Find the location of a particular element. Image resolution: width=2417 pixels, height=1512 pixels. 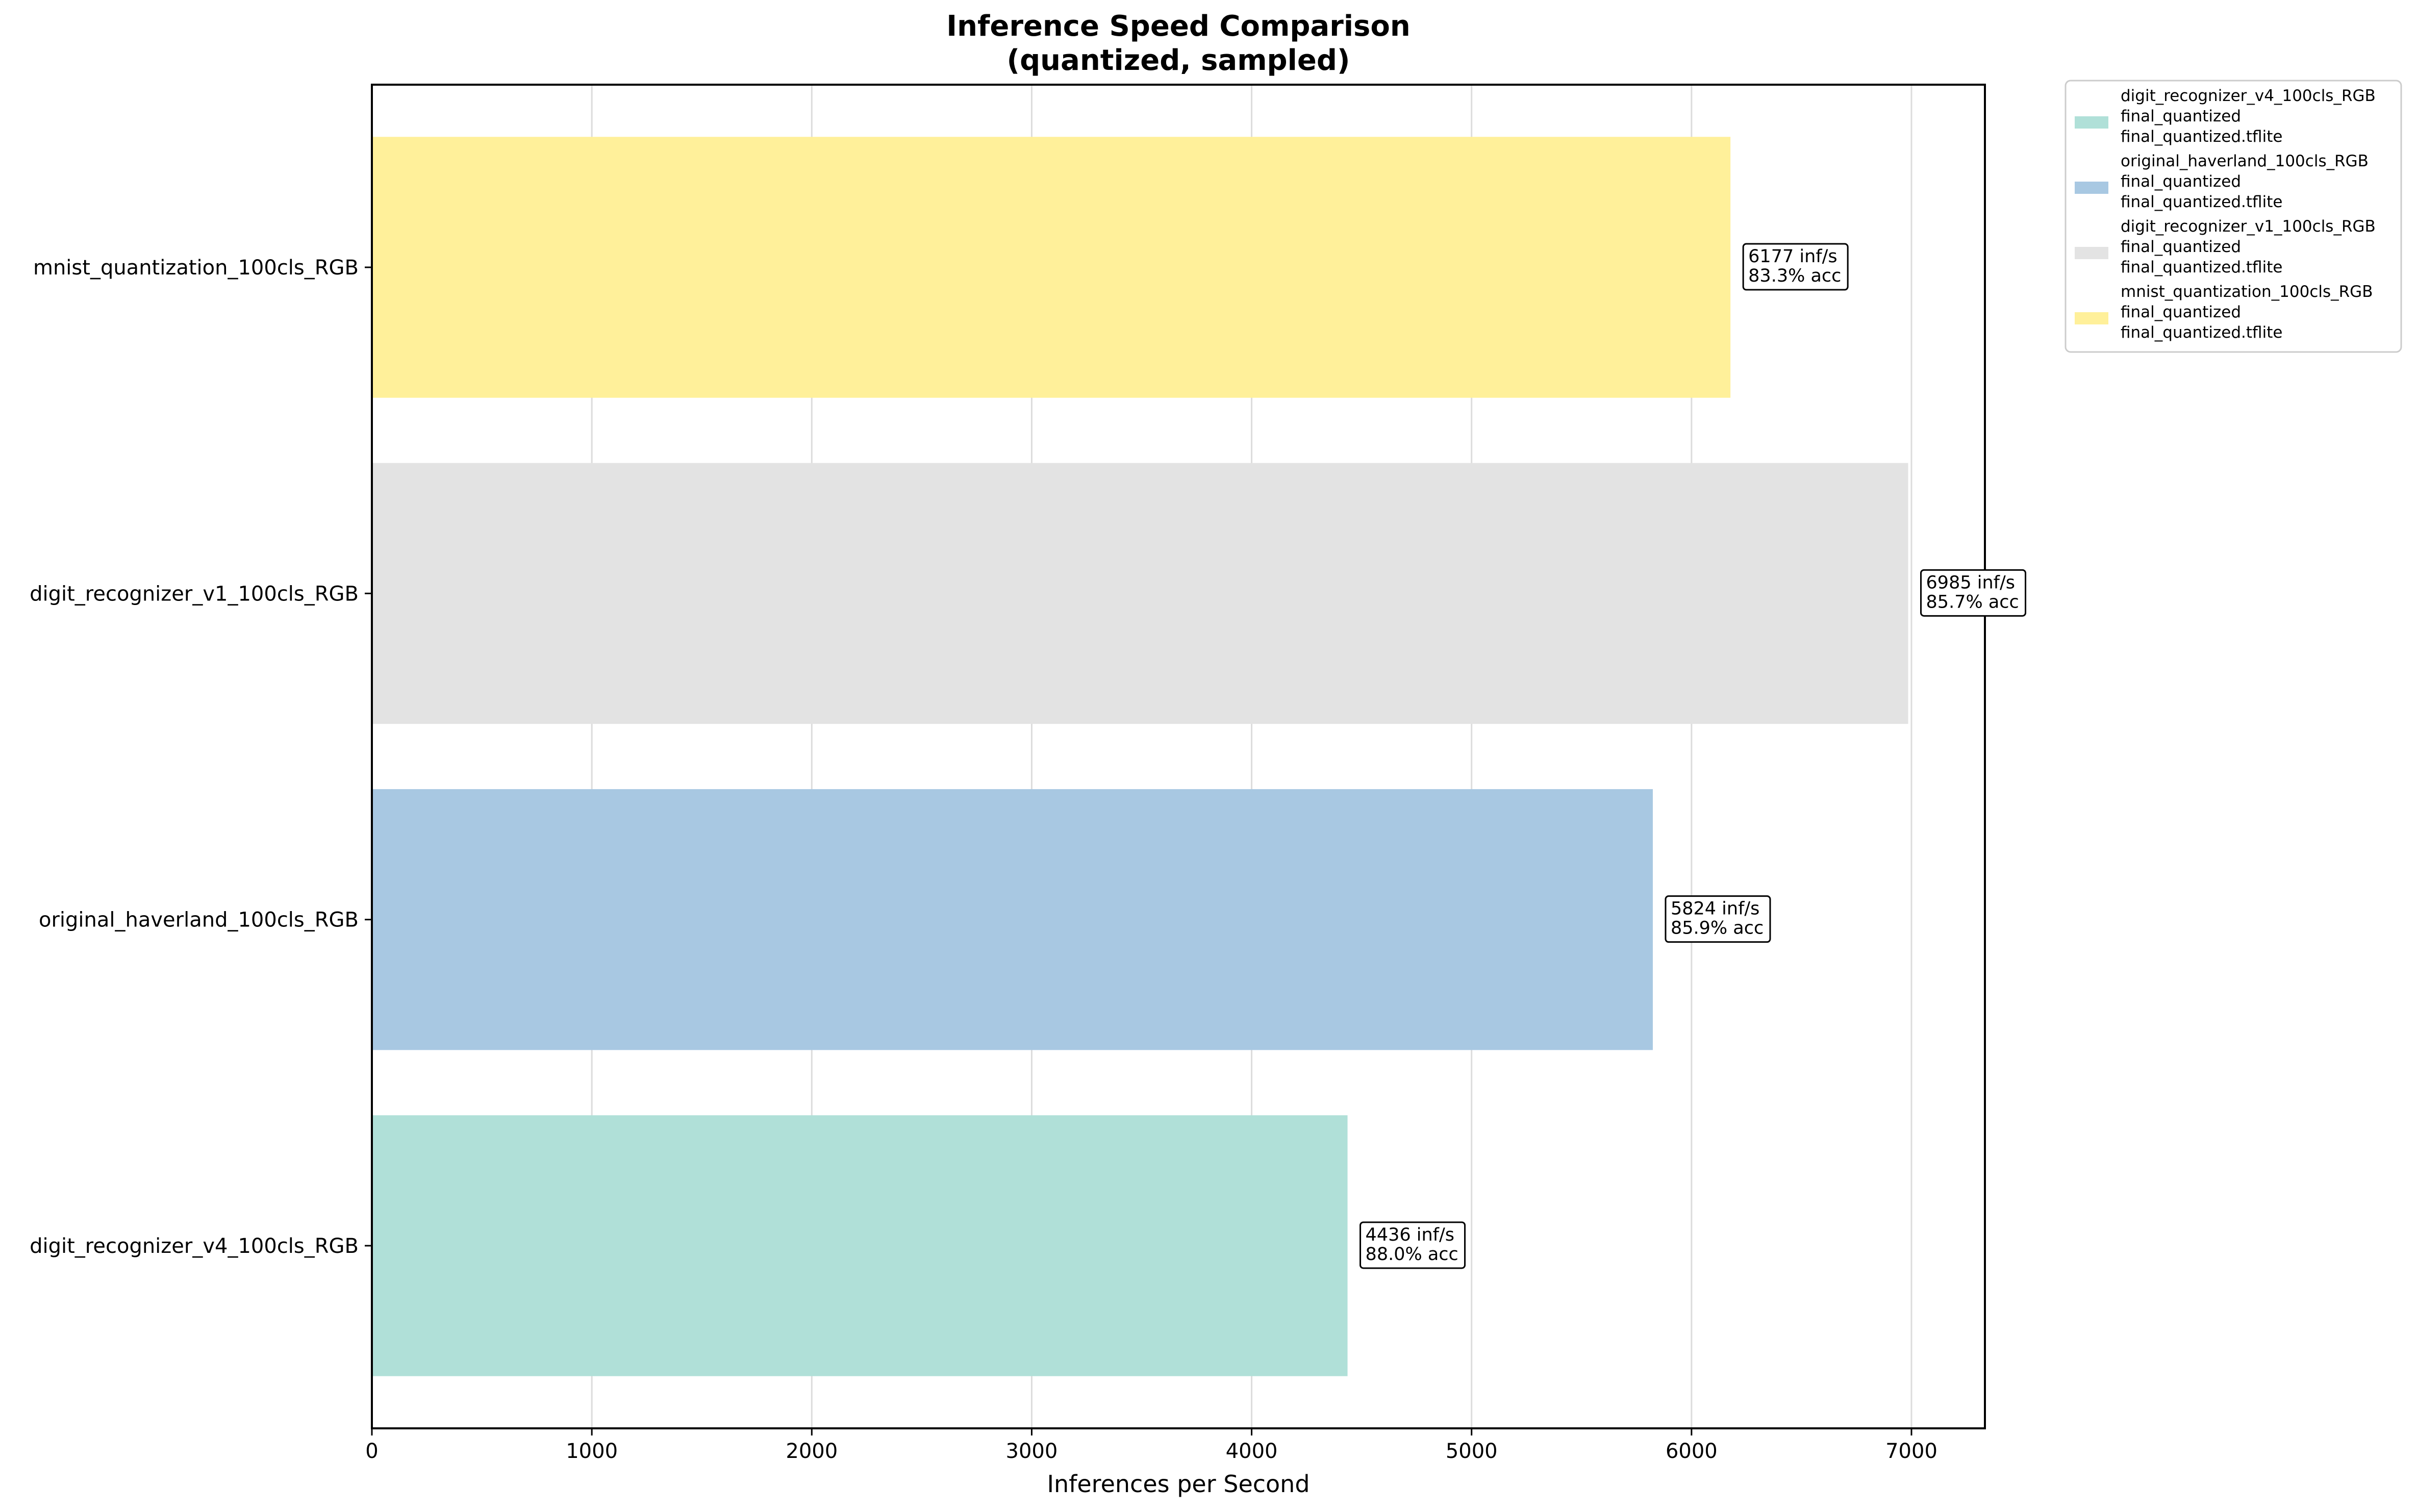

y-tick-label: digit_recognizer_v1_100cls_RGB is located at coordinates (194, 594).